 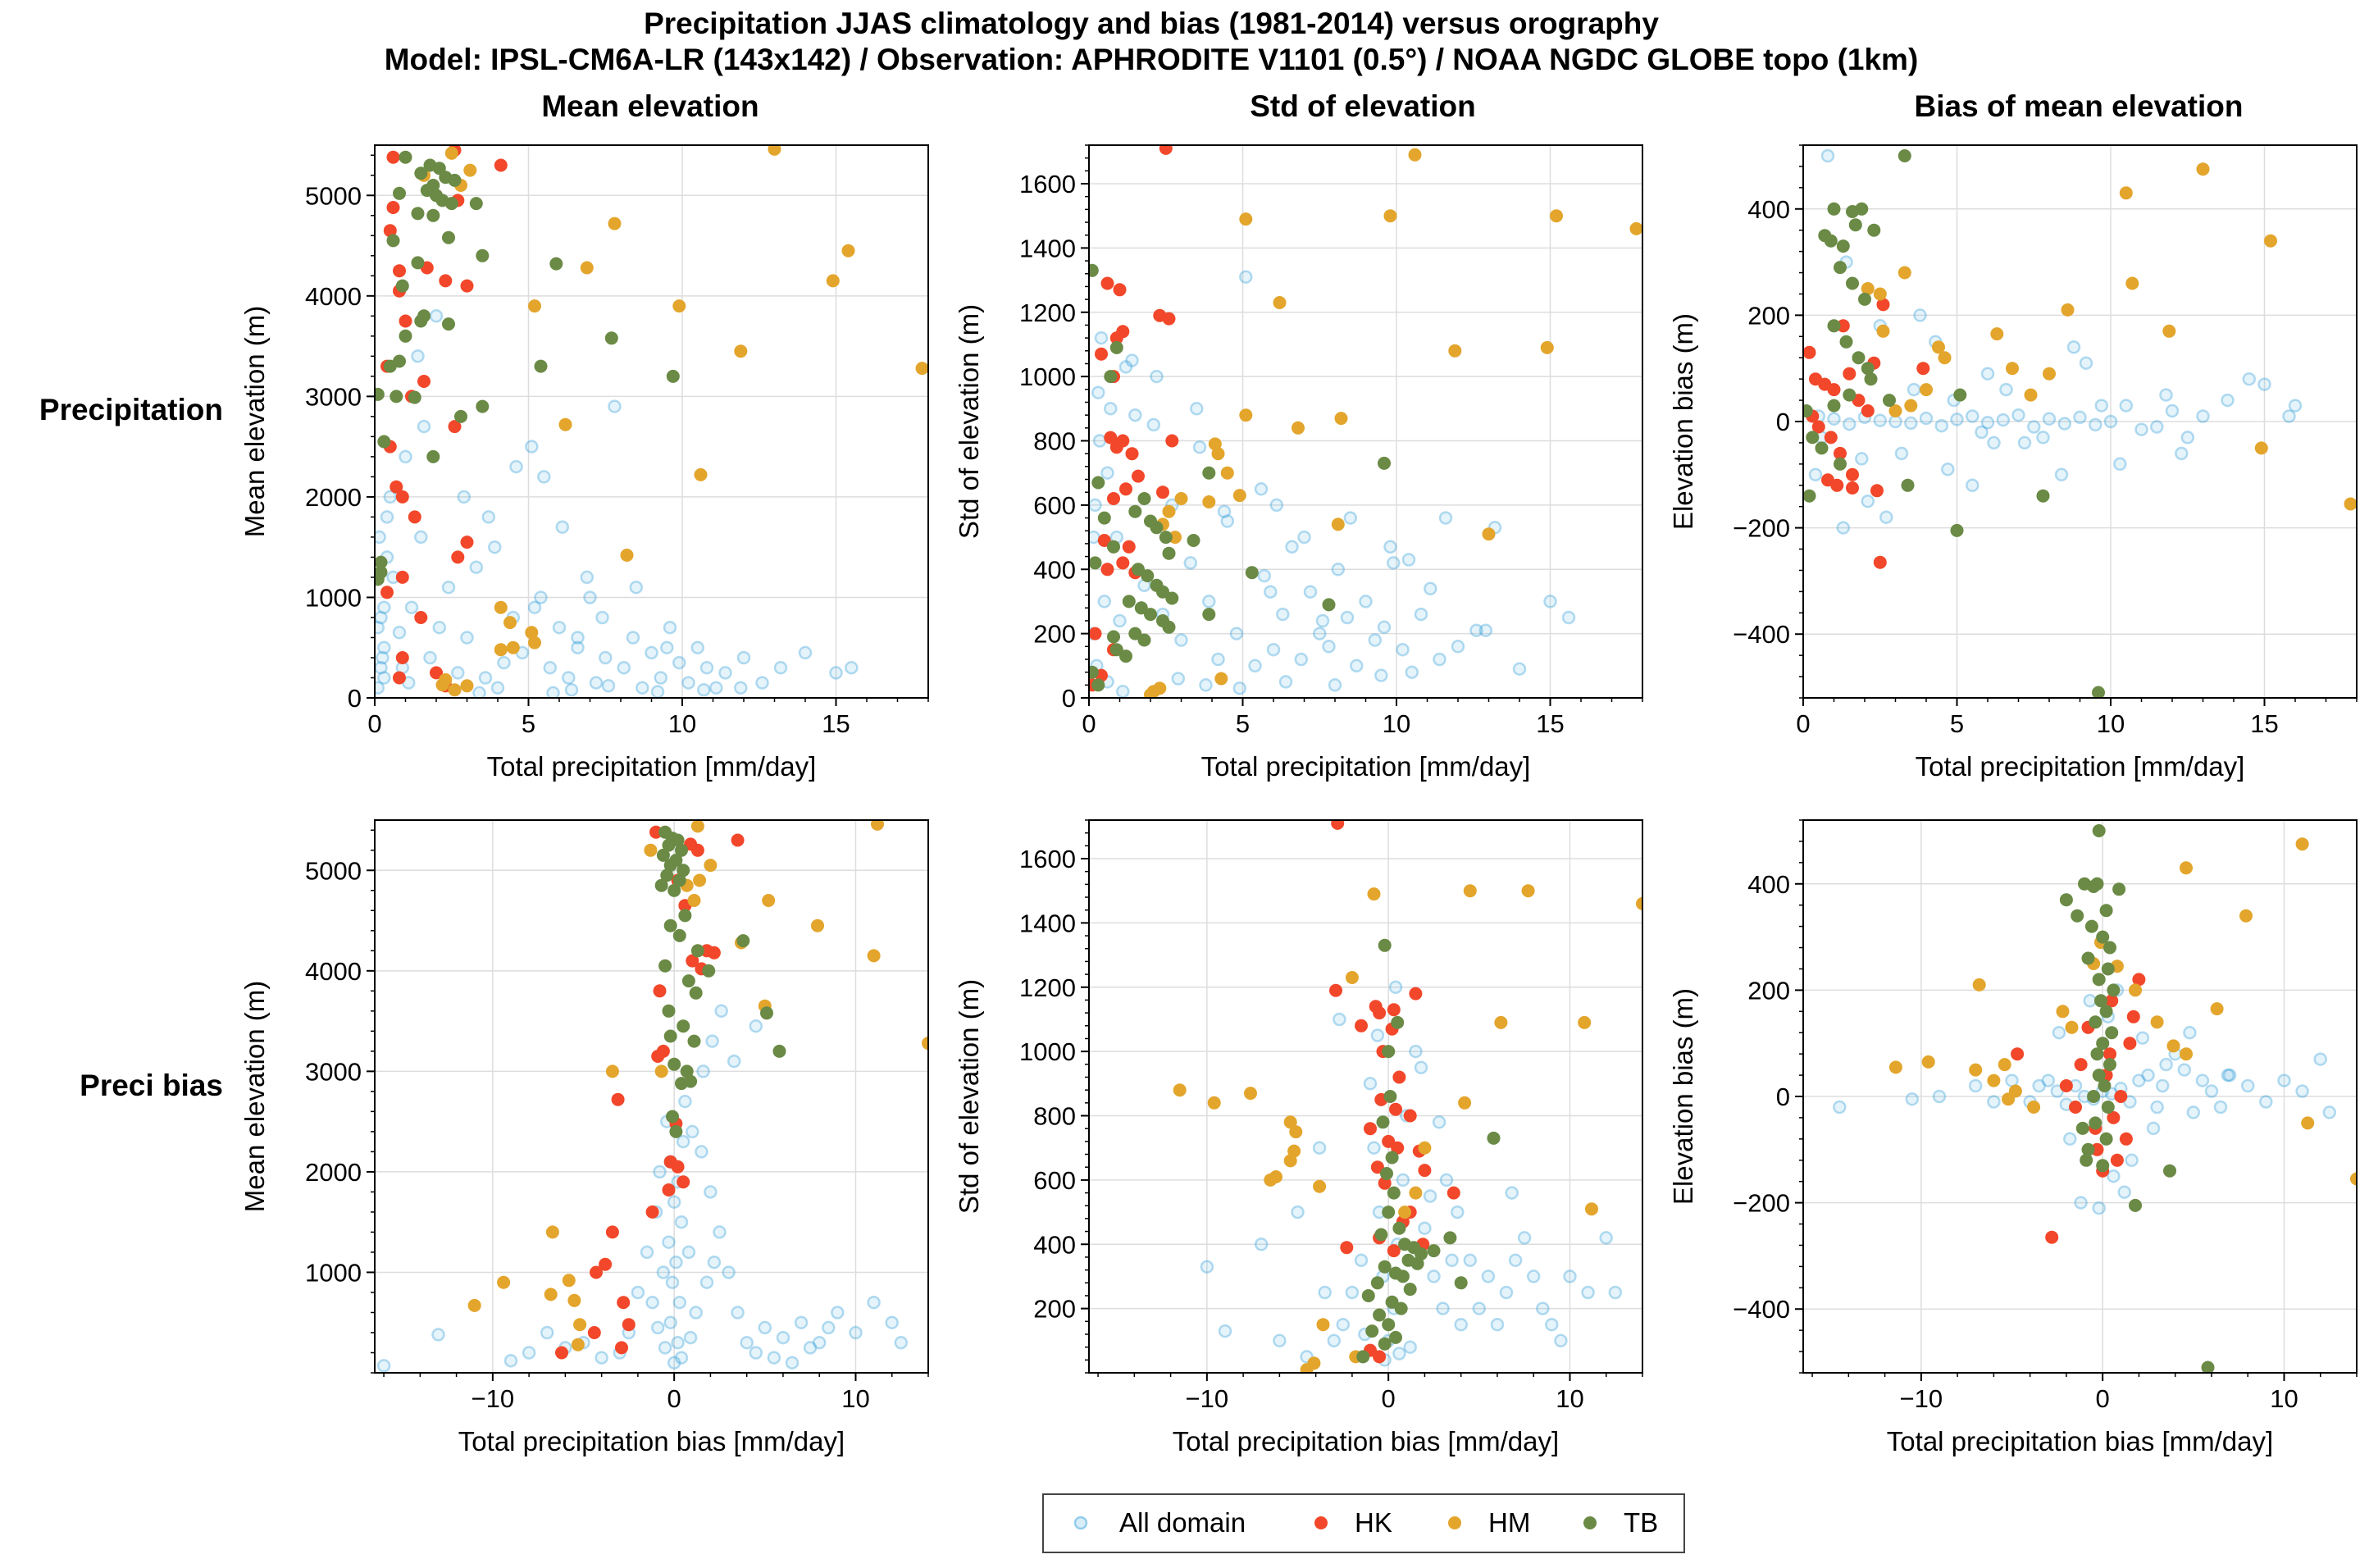 What do you see at coordinates (1054, 634) in the screenshot?
I see `y-tick-label: 200` at bounding box center [1054, 634].